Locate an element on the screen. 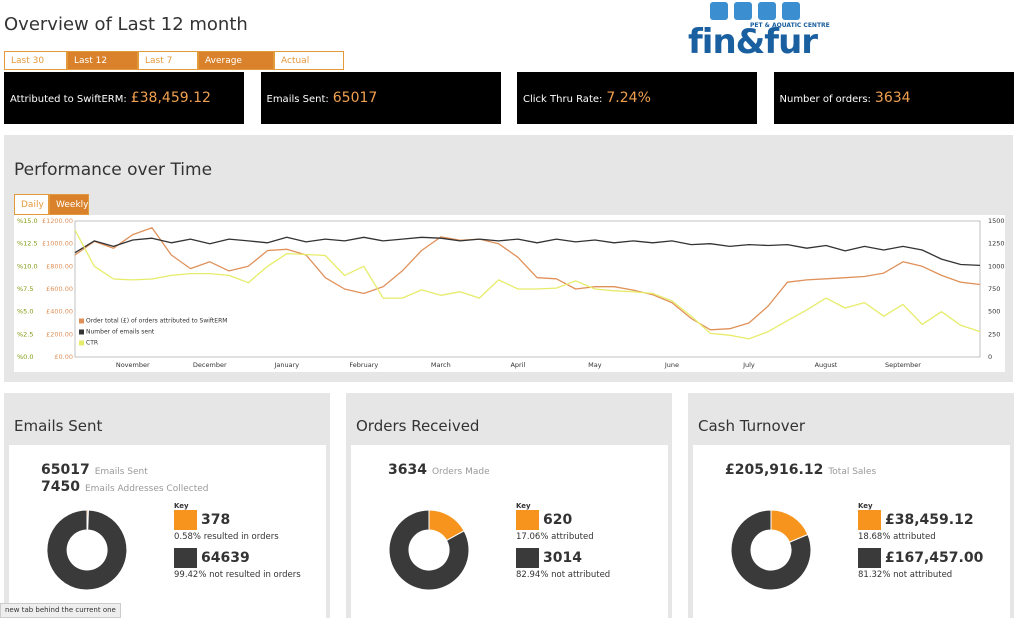 This screenshot has height=618, width=1024. status-bar: new tab behind the current one is located at coordinates (60, 610).